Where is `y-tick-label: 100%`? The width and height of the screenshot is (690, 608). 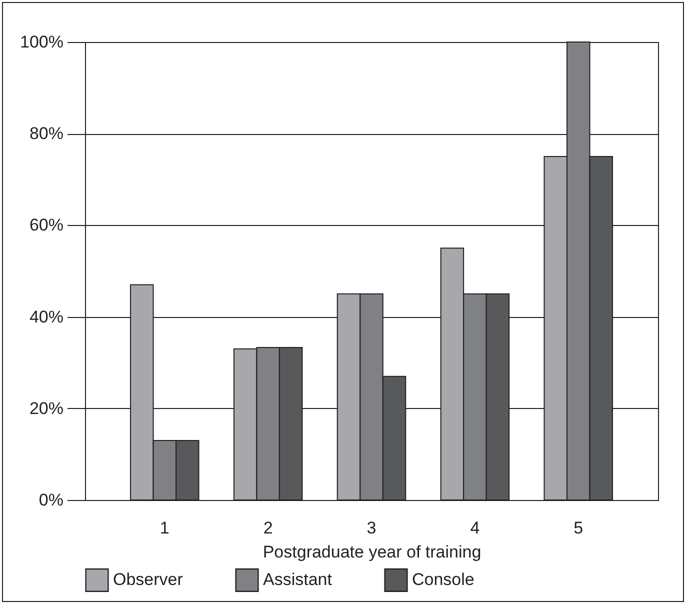 y-tick-label: 100% is located at coordinates (42, 42).